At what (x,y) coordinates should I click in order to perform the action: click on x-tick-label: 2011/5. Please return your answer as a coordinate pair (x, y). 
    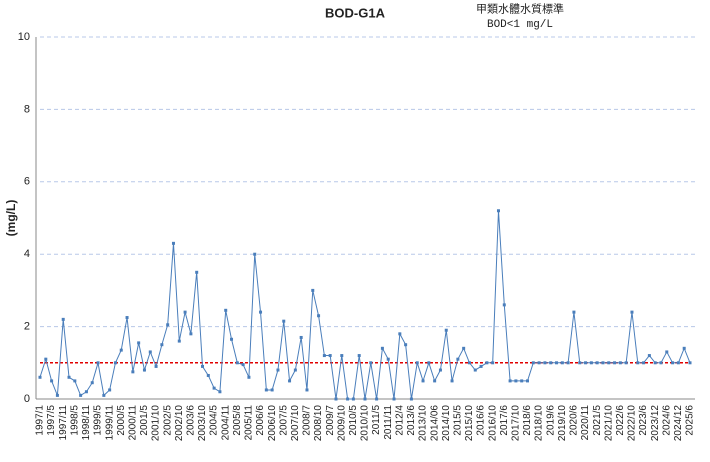
    Looking at the image, I should click on (376, 420).